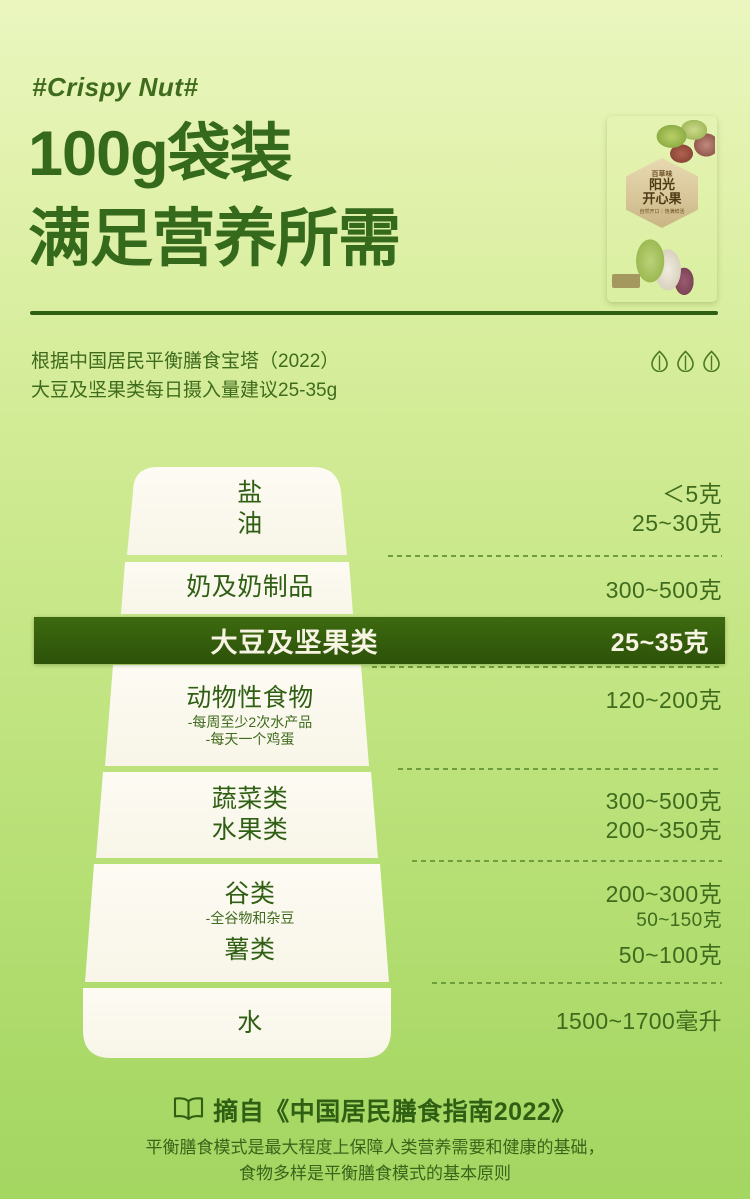  What do you see at coordinates (214, 239) in the screenshot?
I see `headline-line-2: 满足营养所需` at bounding box center [214, 239].